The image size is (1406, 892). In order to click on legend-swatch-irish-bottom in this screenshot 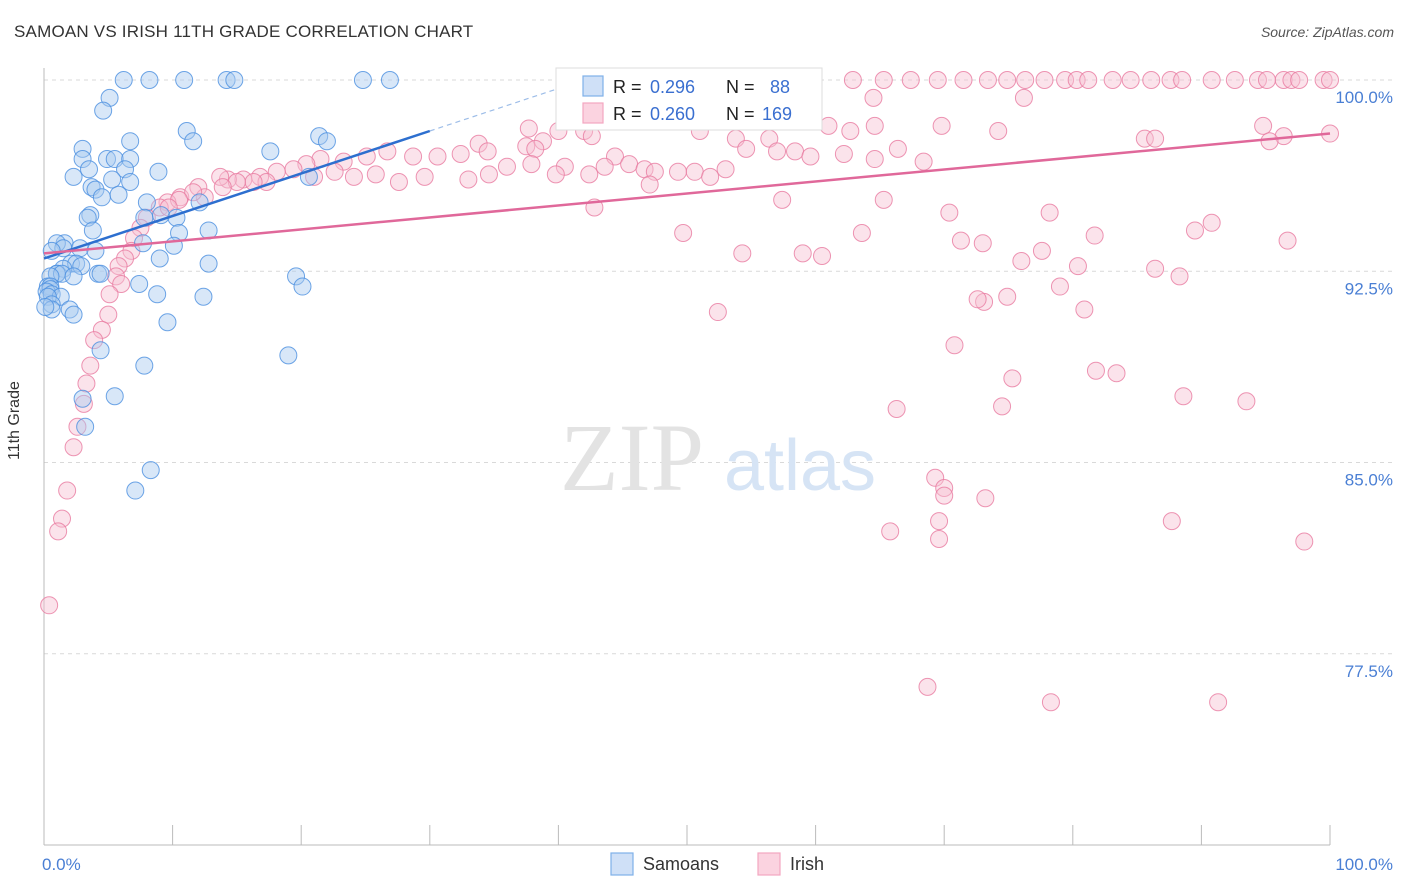, I will do `click(769, 864)`.